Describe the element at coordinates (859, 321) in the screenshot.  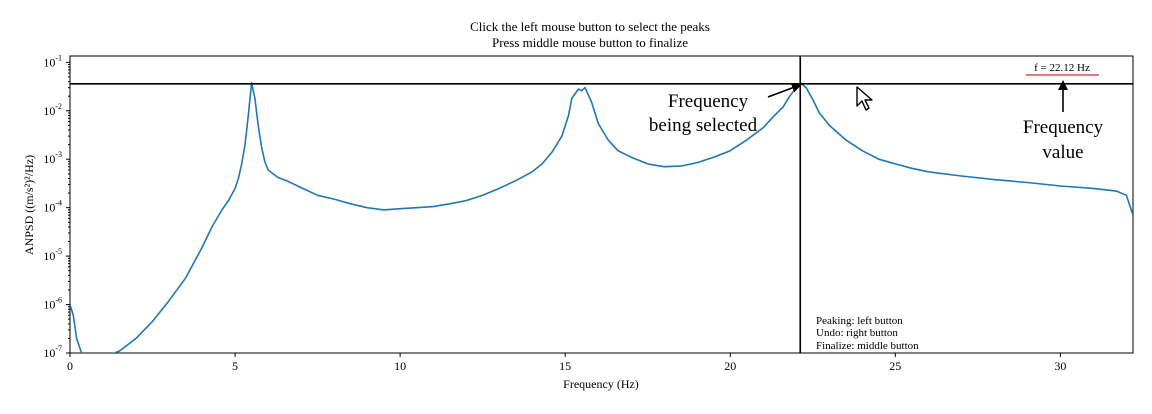
I see `instruction-peaking: Peaking: left button` at that location.